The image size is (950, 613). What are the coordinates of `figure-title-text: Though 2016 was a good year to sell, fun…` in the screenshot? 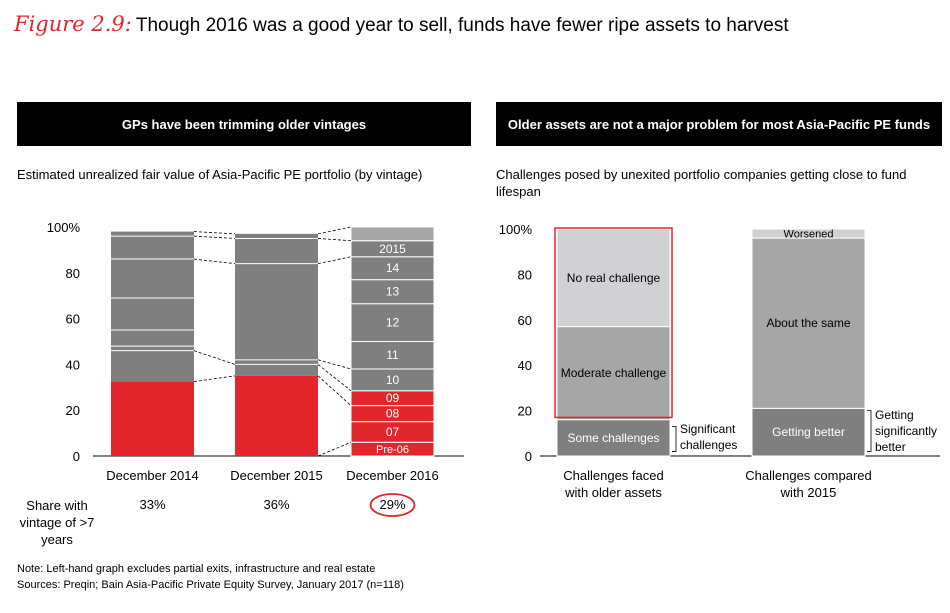 It's located at (462, 25).